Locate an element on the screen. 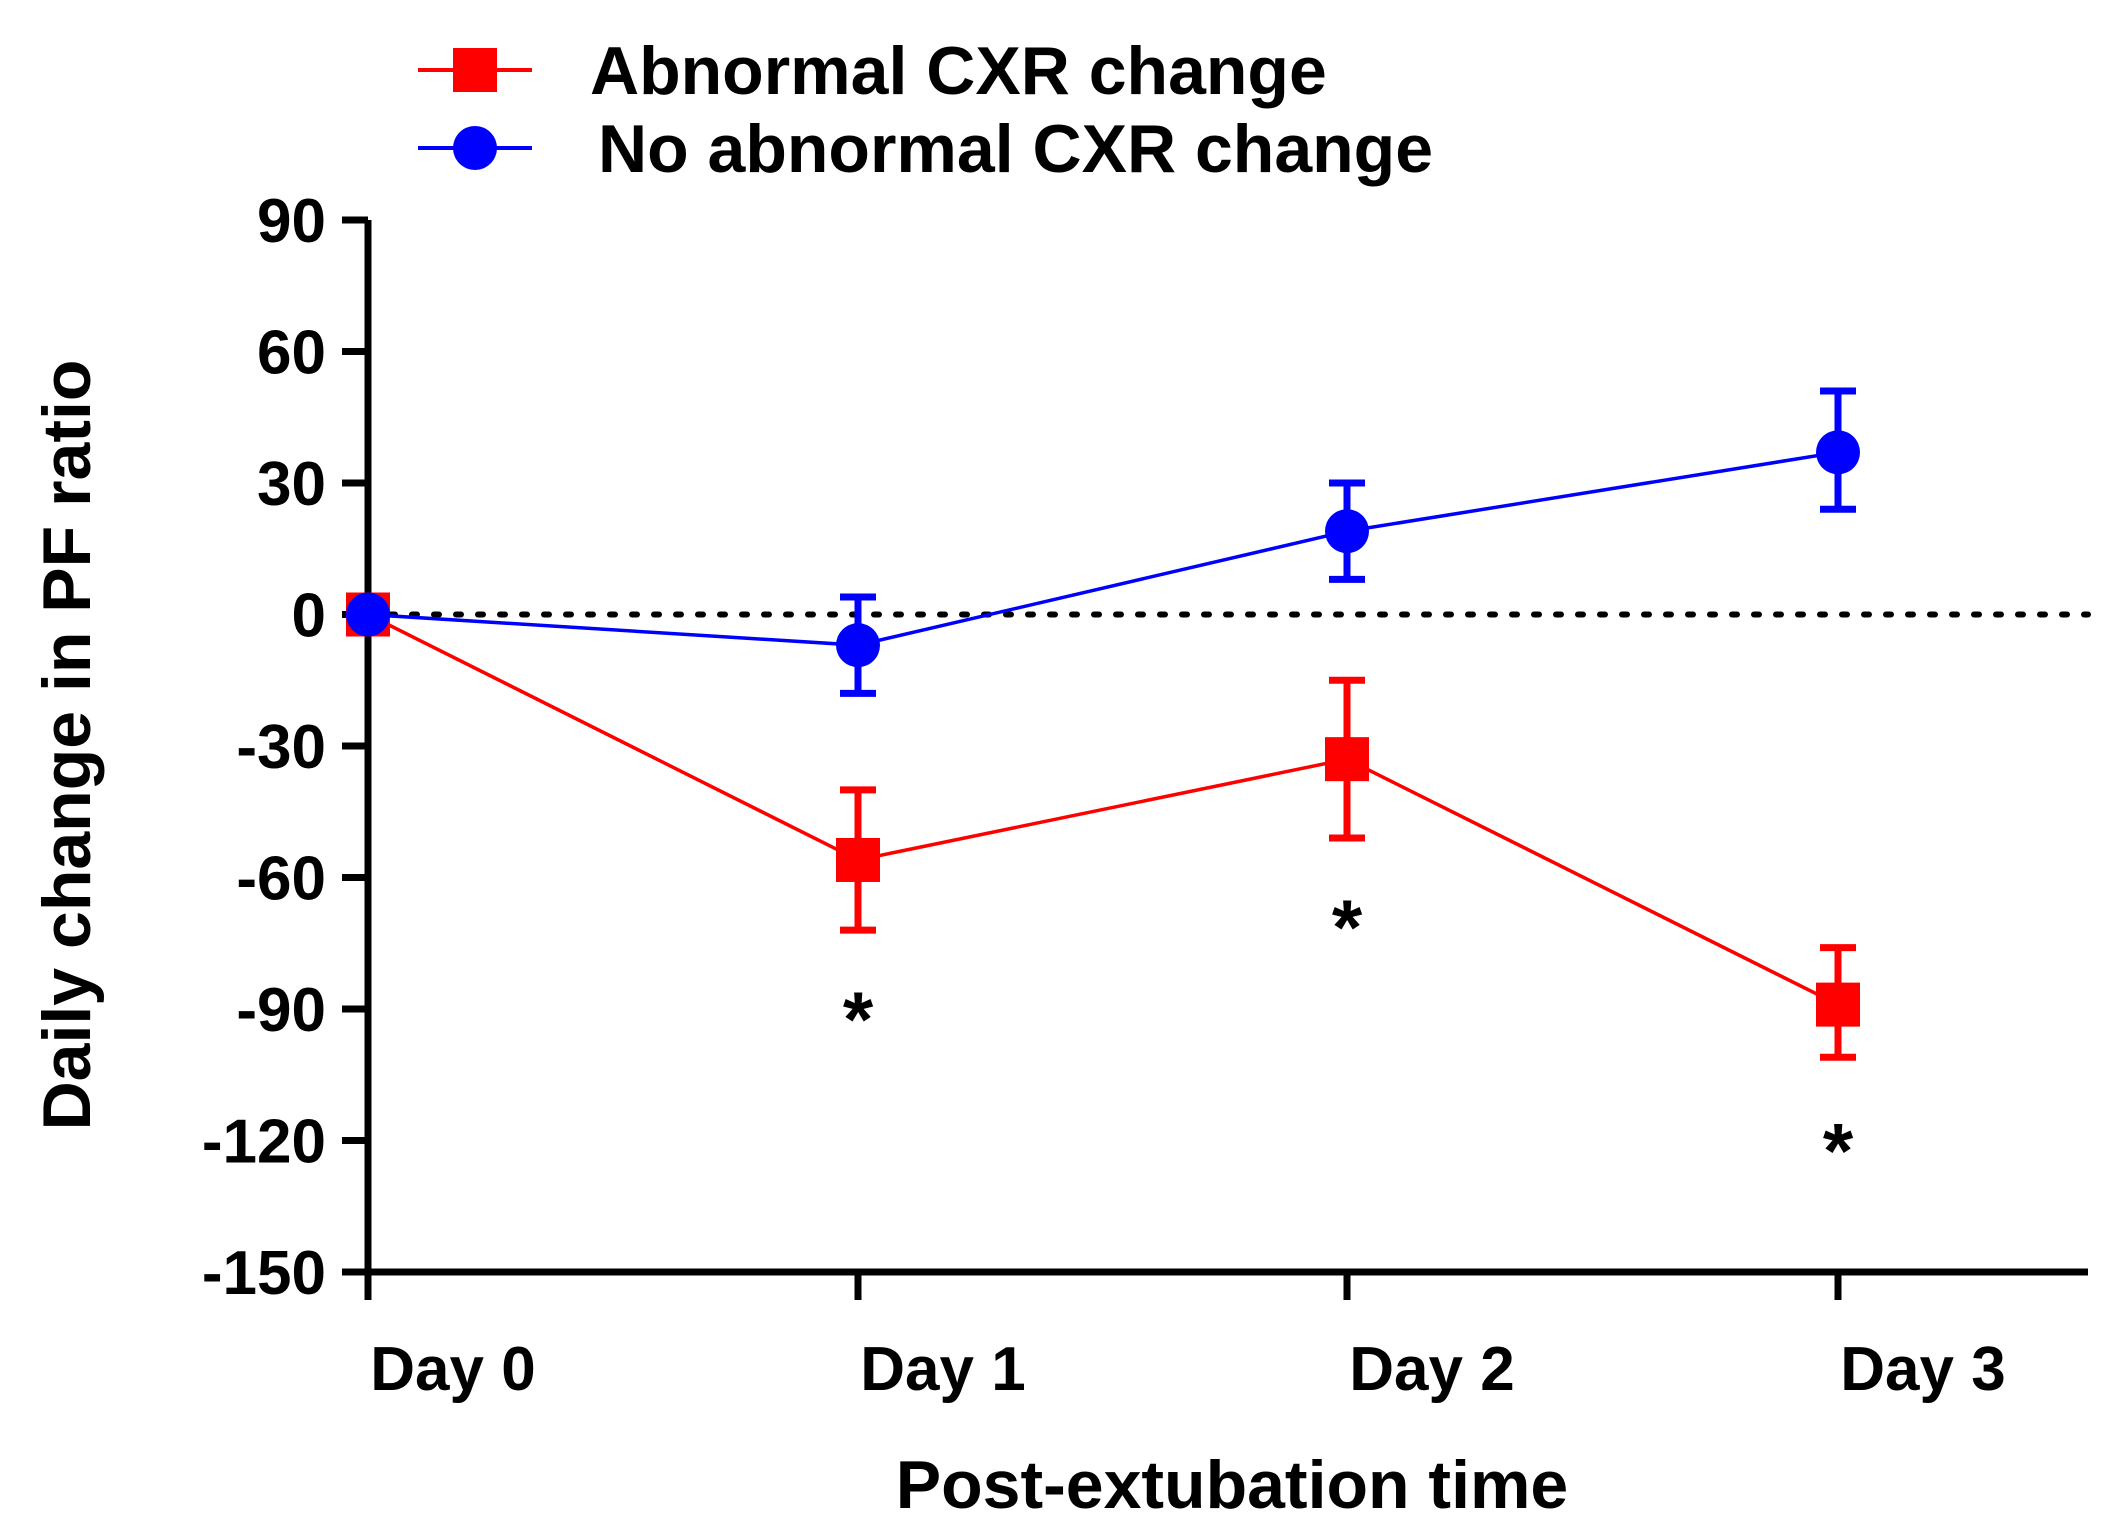  y-tick-label: -90 is located at coordinates (281, 1010).